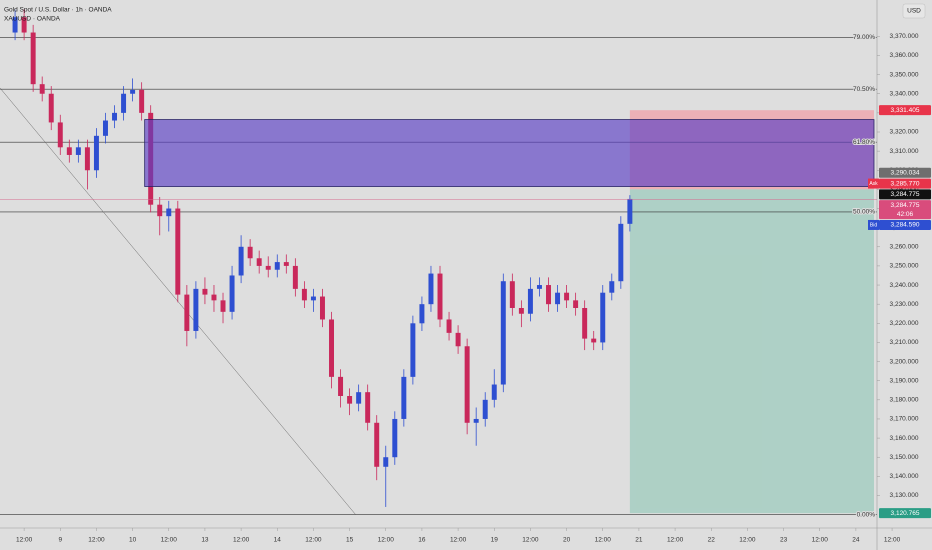 This screenshot has width=932, height=550. I want to click on y-tick-label: 3,180.000, so click(904, 400).